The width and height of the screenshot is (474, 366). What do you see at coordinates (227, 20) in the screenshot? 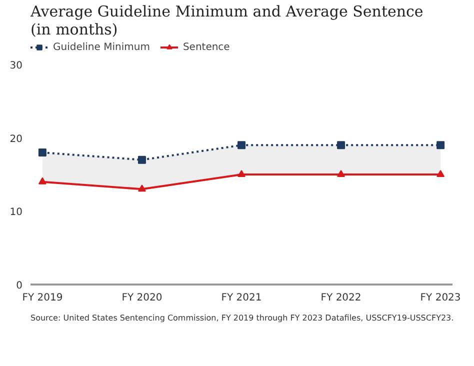
I see `chart-title: Average Guideline Minimum and Average Sentence (in months)` at bounding box center [227, 20].